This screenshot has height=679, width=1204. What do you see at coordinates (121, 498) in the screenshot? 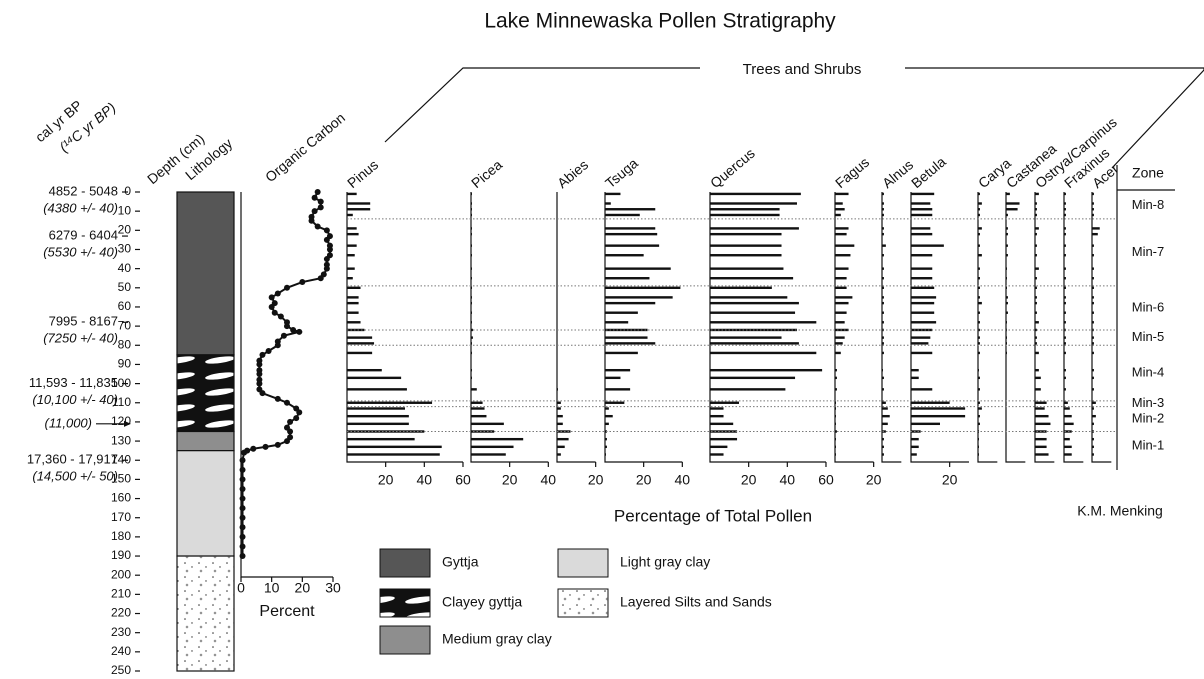
I see `depth-tick-label: 160` at bounding box center [121, 498].